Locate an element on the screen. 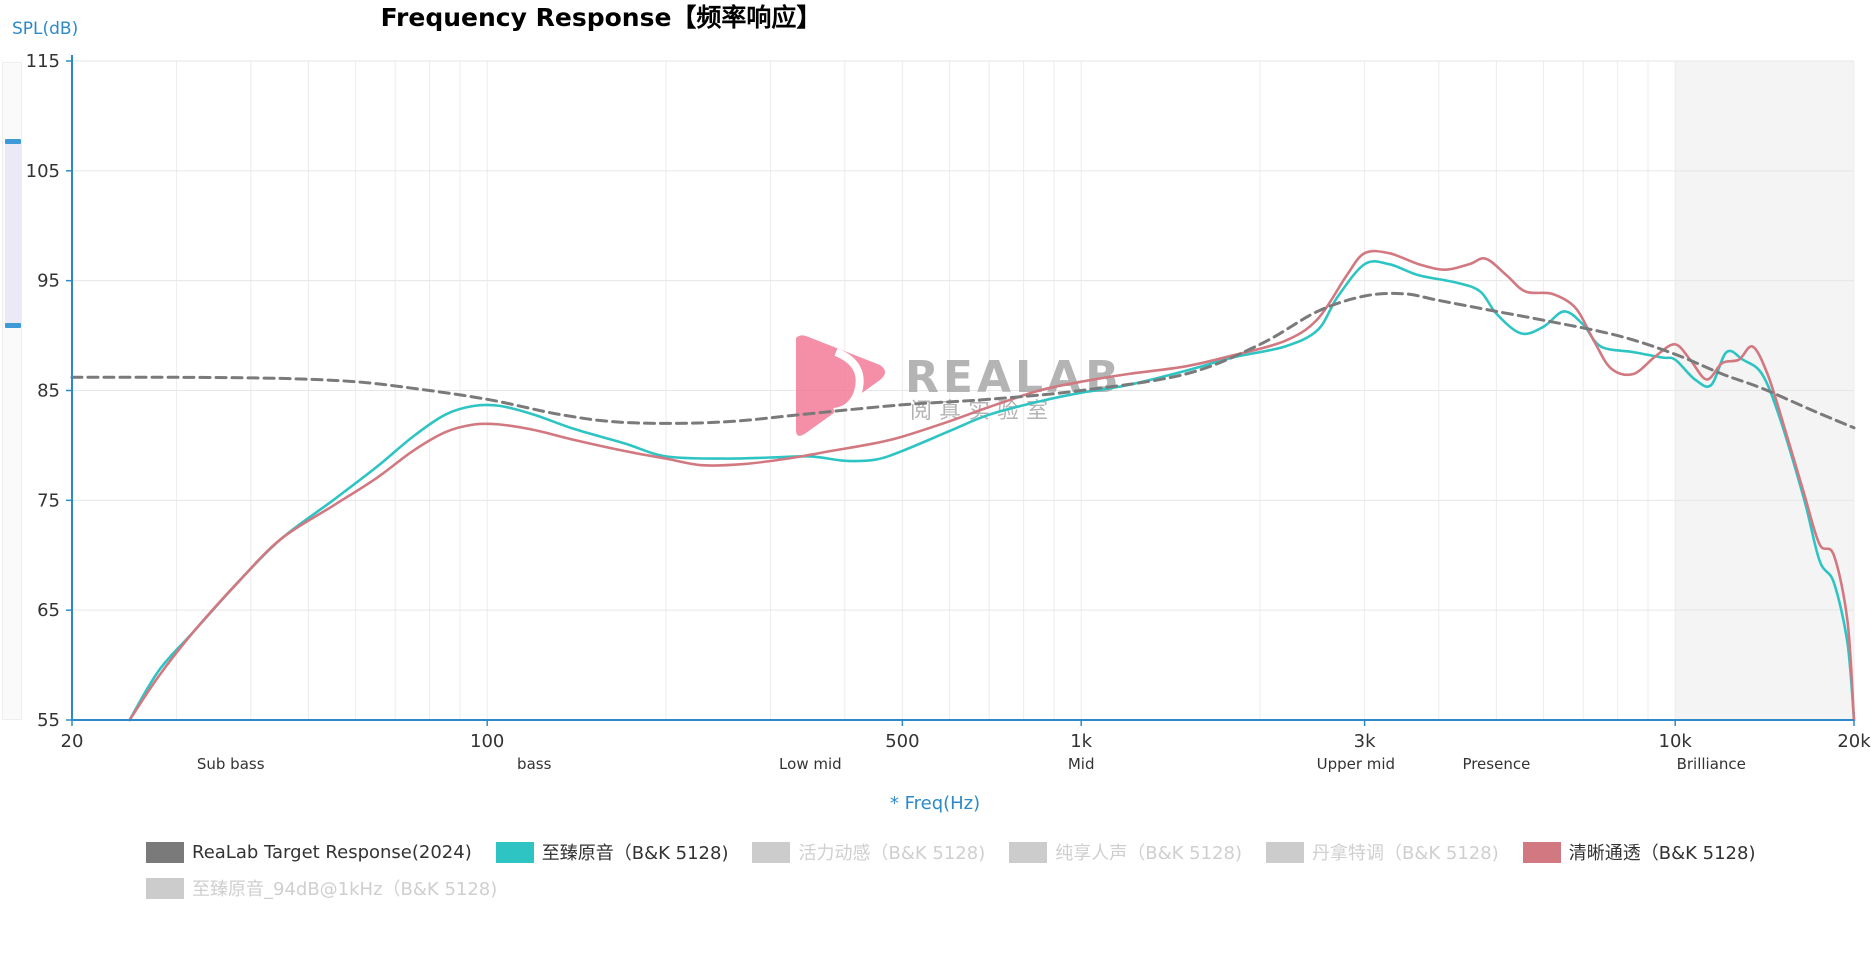  y-tick-label: 65 is located at coordinates (48, 610).